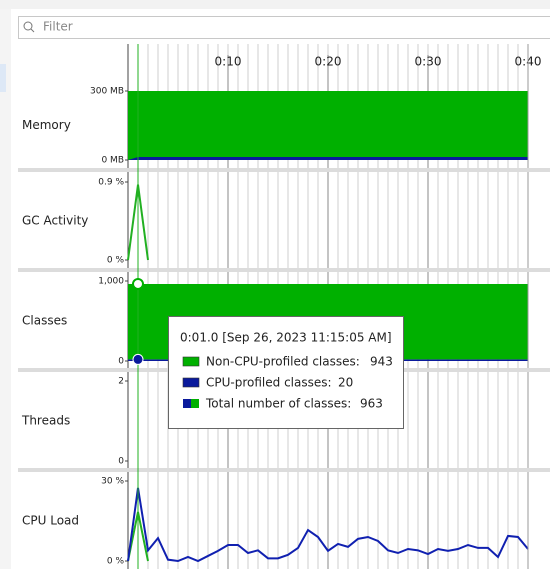 The width and height of the screenshot is (550, 573). I want to click on y-tick-label: 30 %, so click(112, 482).